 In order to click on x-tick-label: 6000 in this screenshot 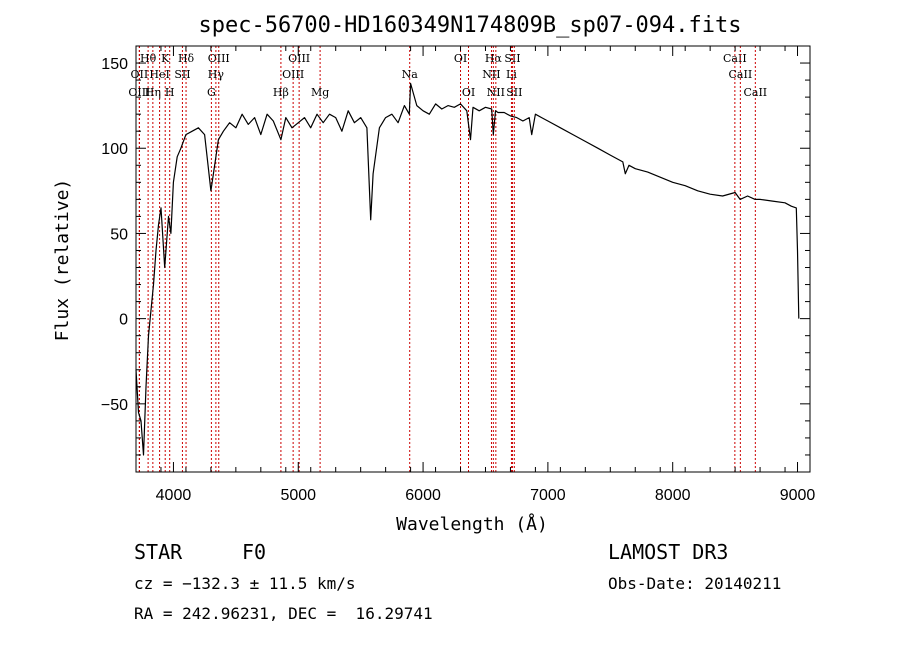, I will do `click(423, 495)`.